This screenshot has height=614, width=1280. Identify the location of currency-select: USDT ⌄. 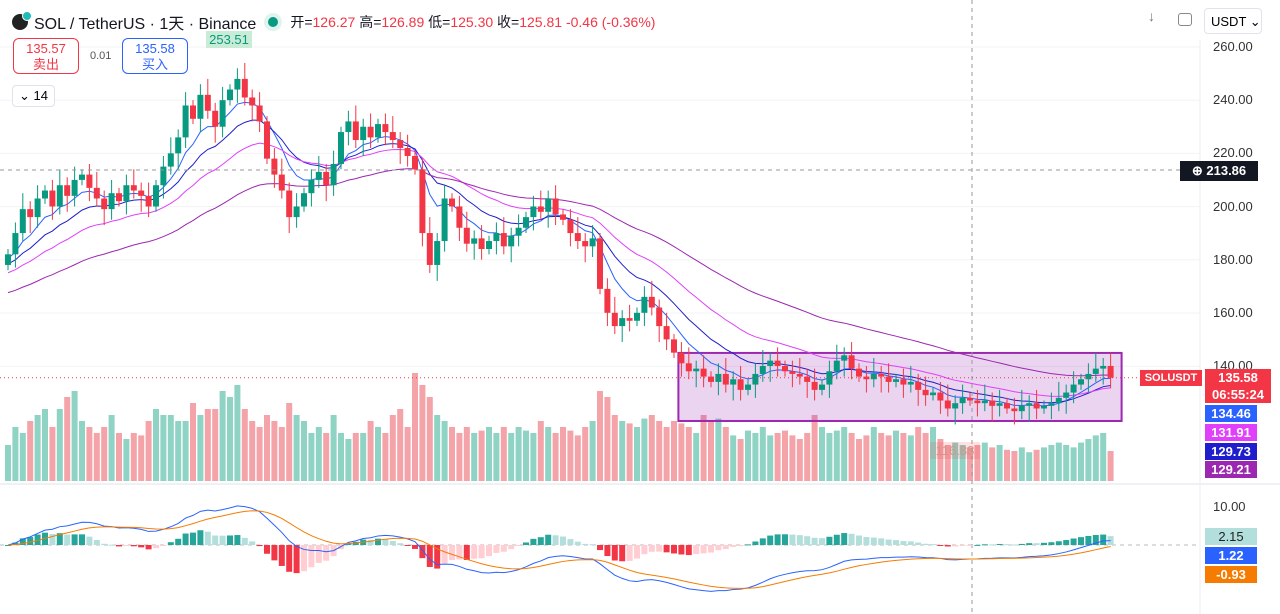
(1233, 21).